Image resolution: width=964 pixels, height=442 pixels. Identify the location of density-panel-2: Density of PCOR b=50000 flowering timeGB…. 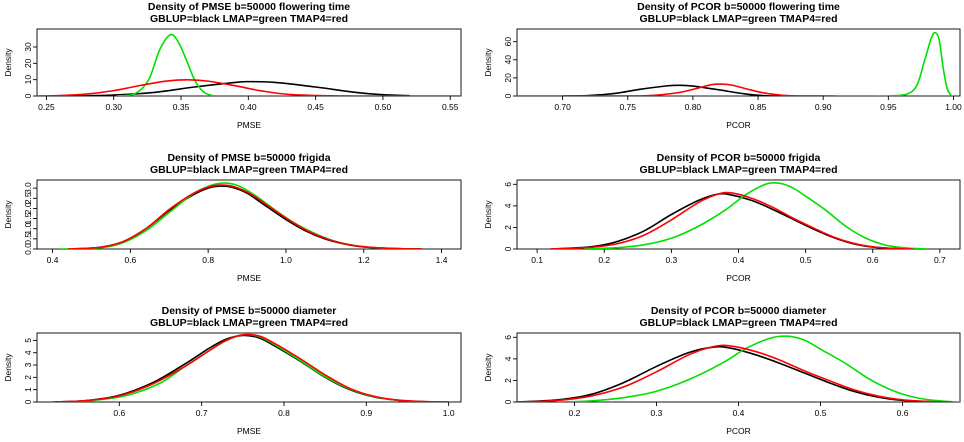
(722, 65).